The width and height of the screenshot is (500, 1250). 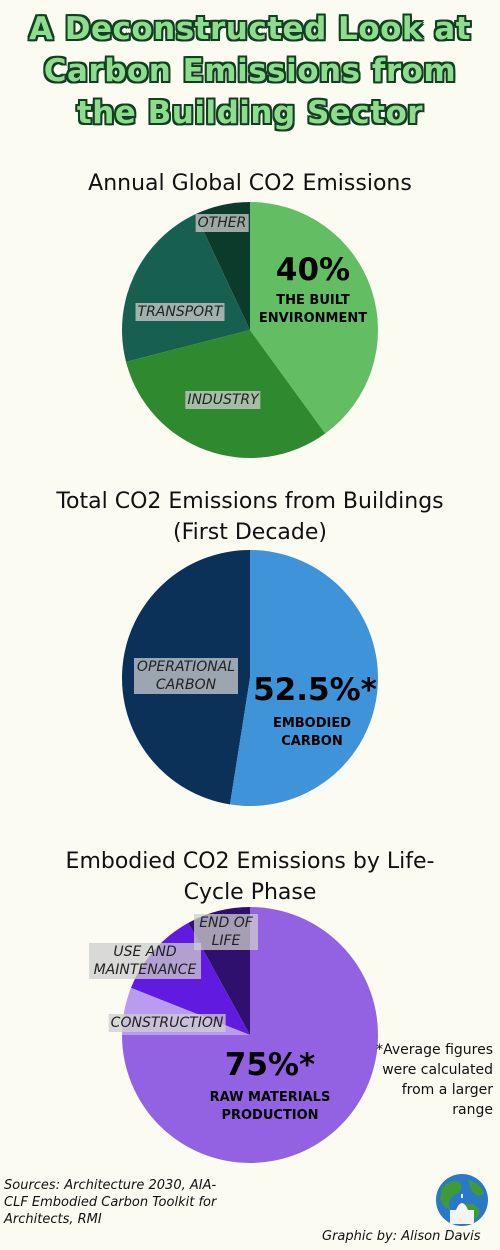 What do you see at coordinates (250, 183) in the screenshot?
I see `chart-title: Annual Global CO2 Emissions` at bounding box center [250, 183].